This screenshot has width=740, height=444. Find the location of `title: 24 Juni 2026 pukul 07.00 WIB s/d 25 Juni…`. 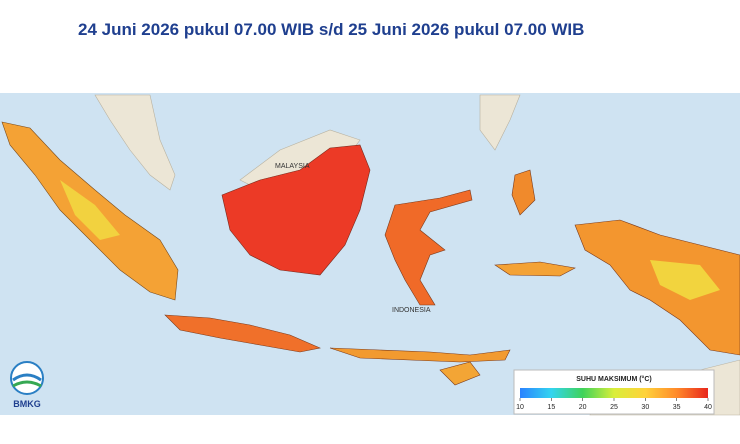

title: 24 Juni 2026 pukul 07.00 WIB s/d 25 Juni… is located at coordinates (331, 29).